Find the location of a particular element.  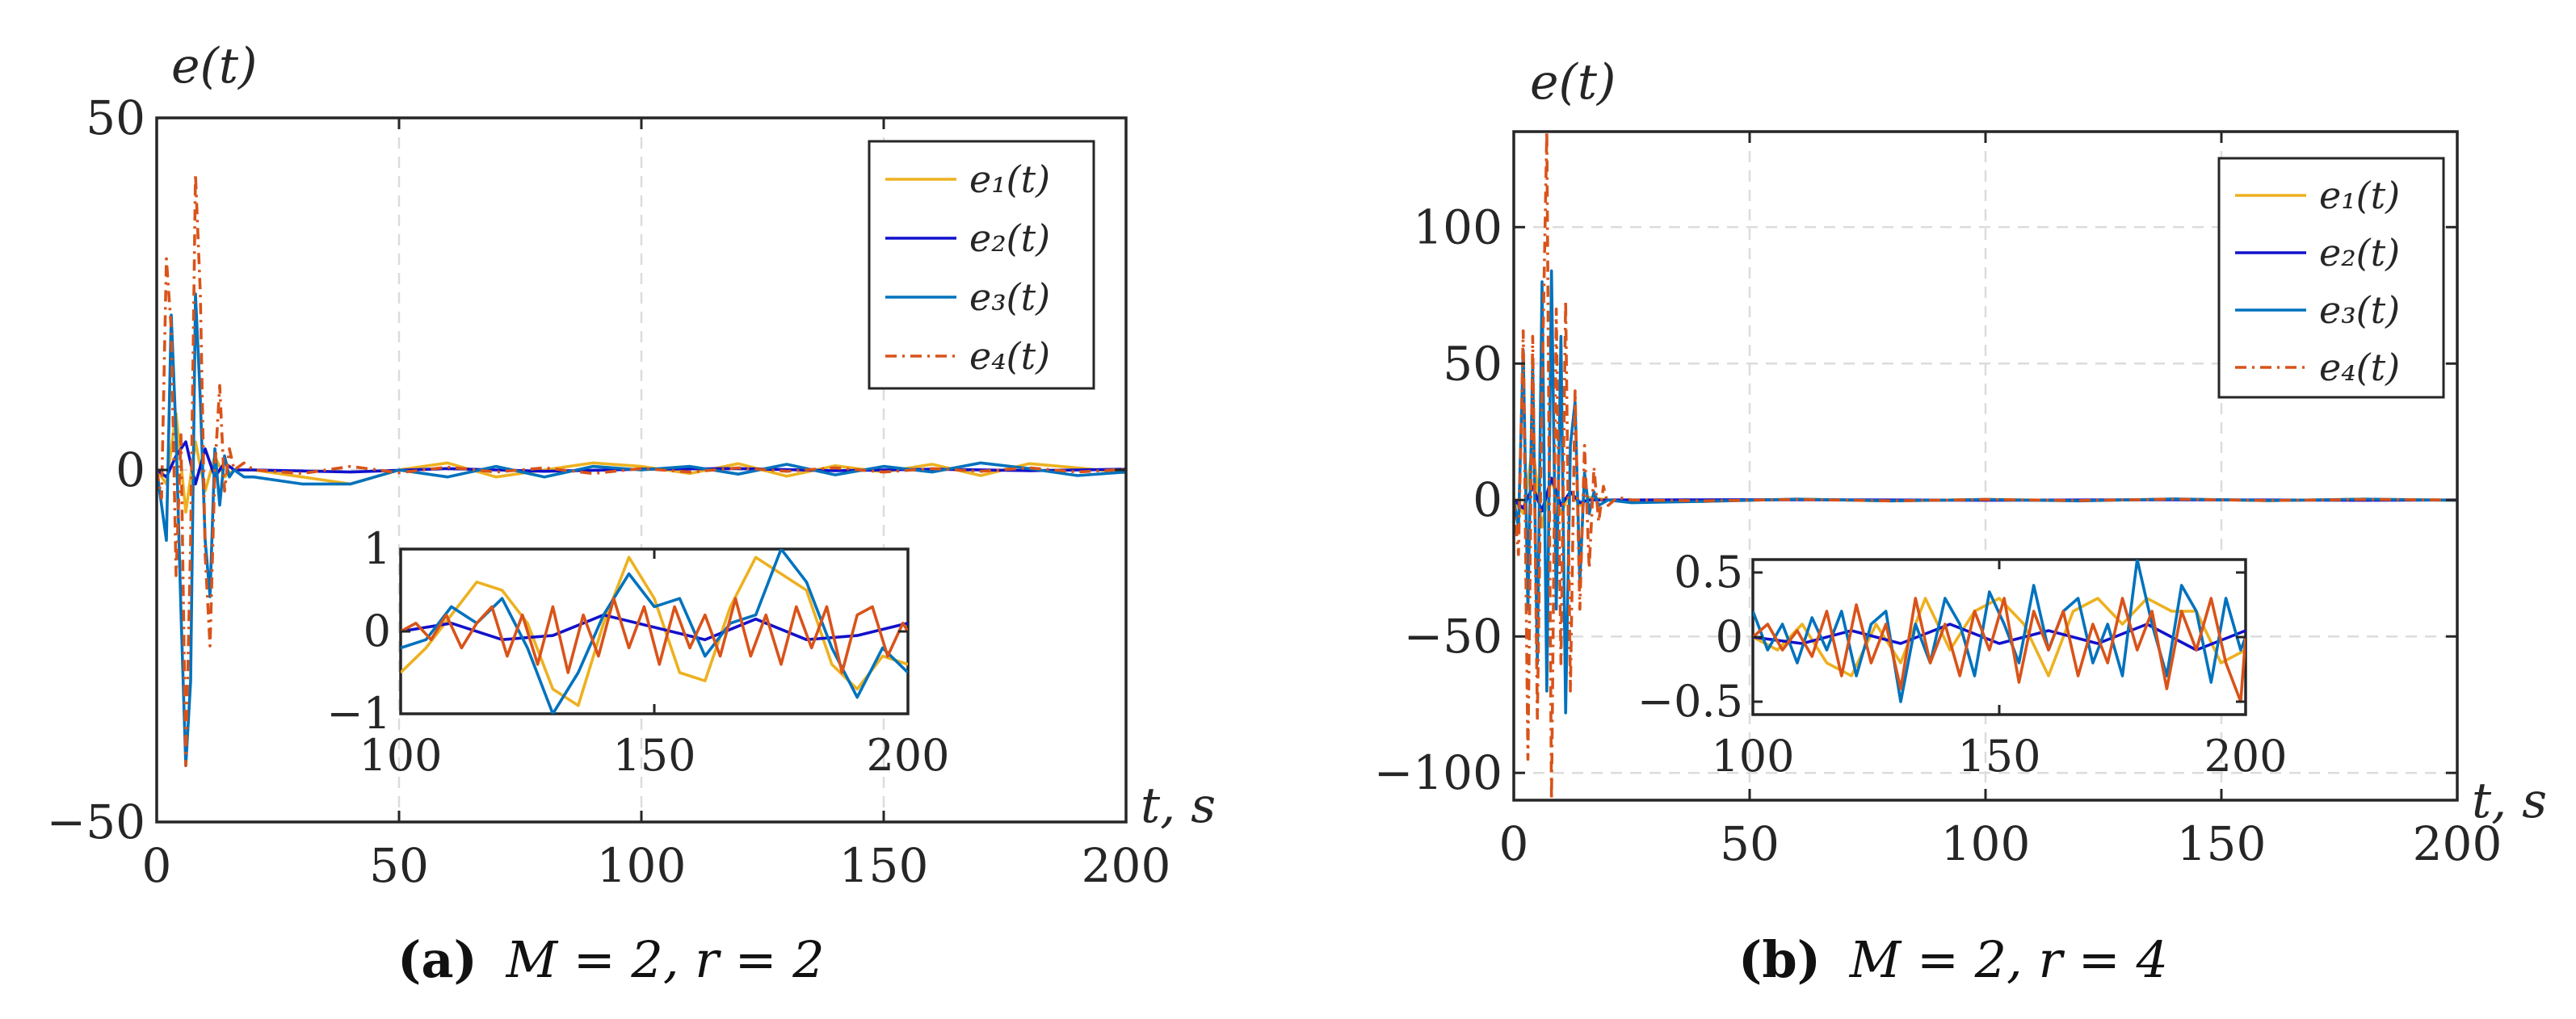

b-inset-x-tick-label-100: 100 is located at coordinates (1752, 757).